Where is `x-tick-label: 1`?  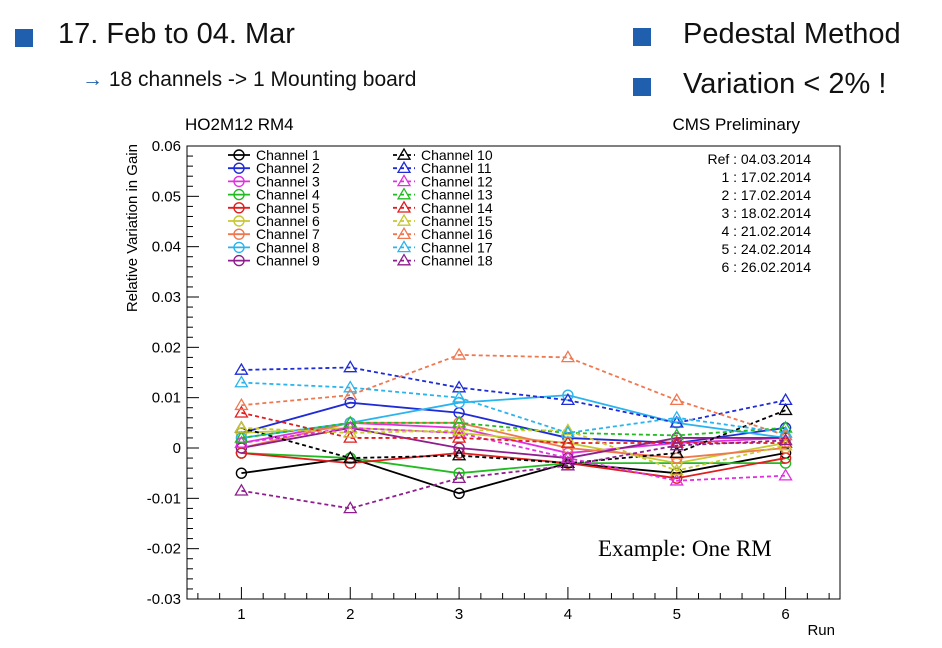
x-tick-label: 1 is located at coordinates (241, 614).